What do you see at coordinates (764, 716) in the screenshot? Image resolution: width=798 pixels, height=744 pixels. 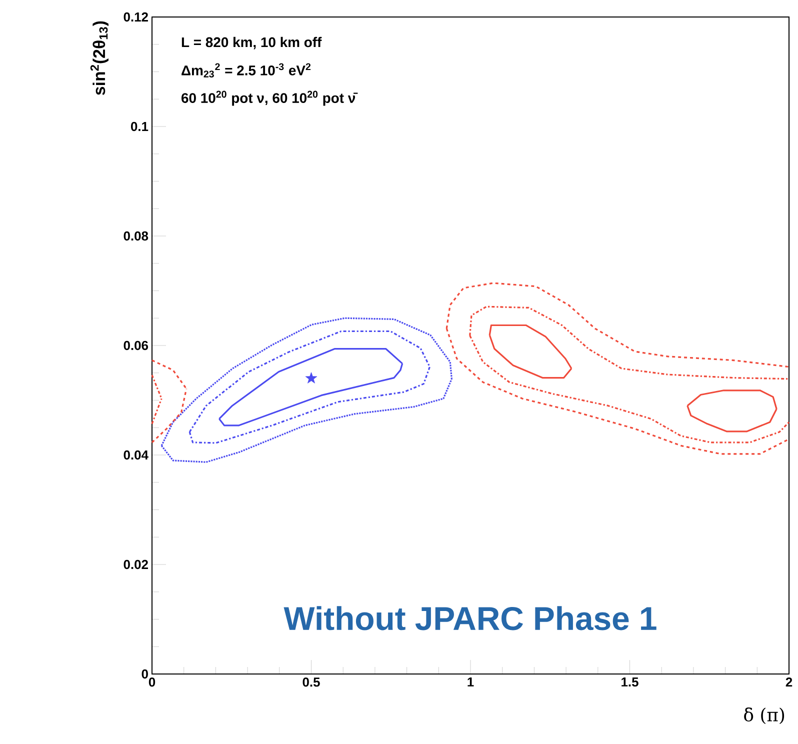 I see `x-axis-title: δ (π)` at bounding box center [764, 716].